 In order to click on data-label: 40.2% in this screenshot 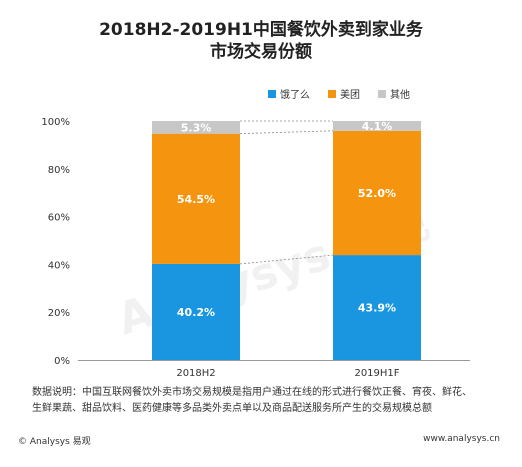, I will do `click(196, 312)`.